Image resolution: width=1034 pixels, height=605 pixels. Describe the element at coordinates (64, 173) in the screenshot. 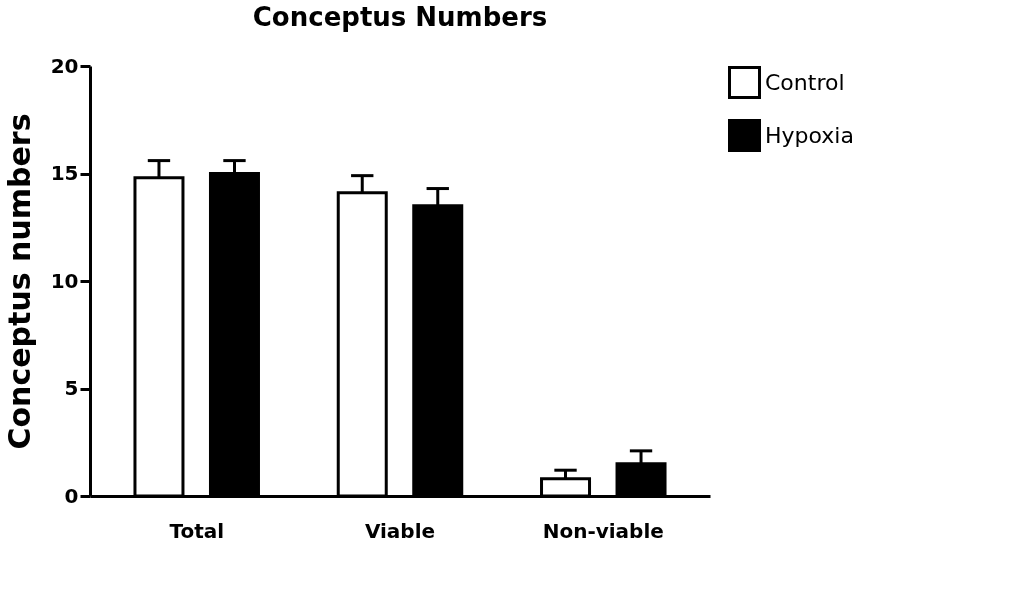

I see `y-tick-label: 15` at that location.